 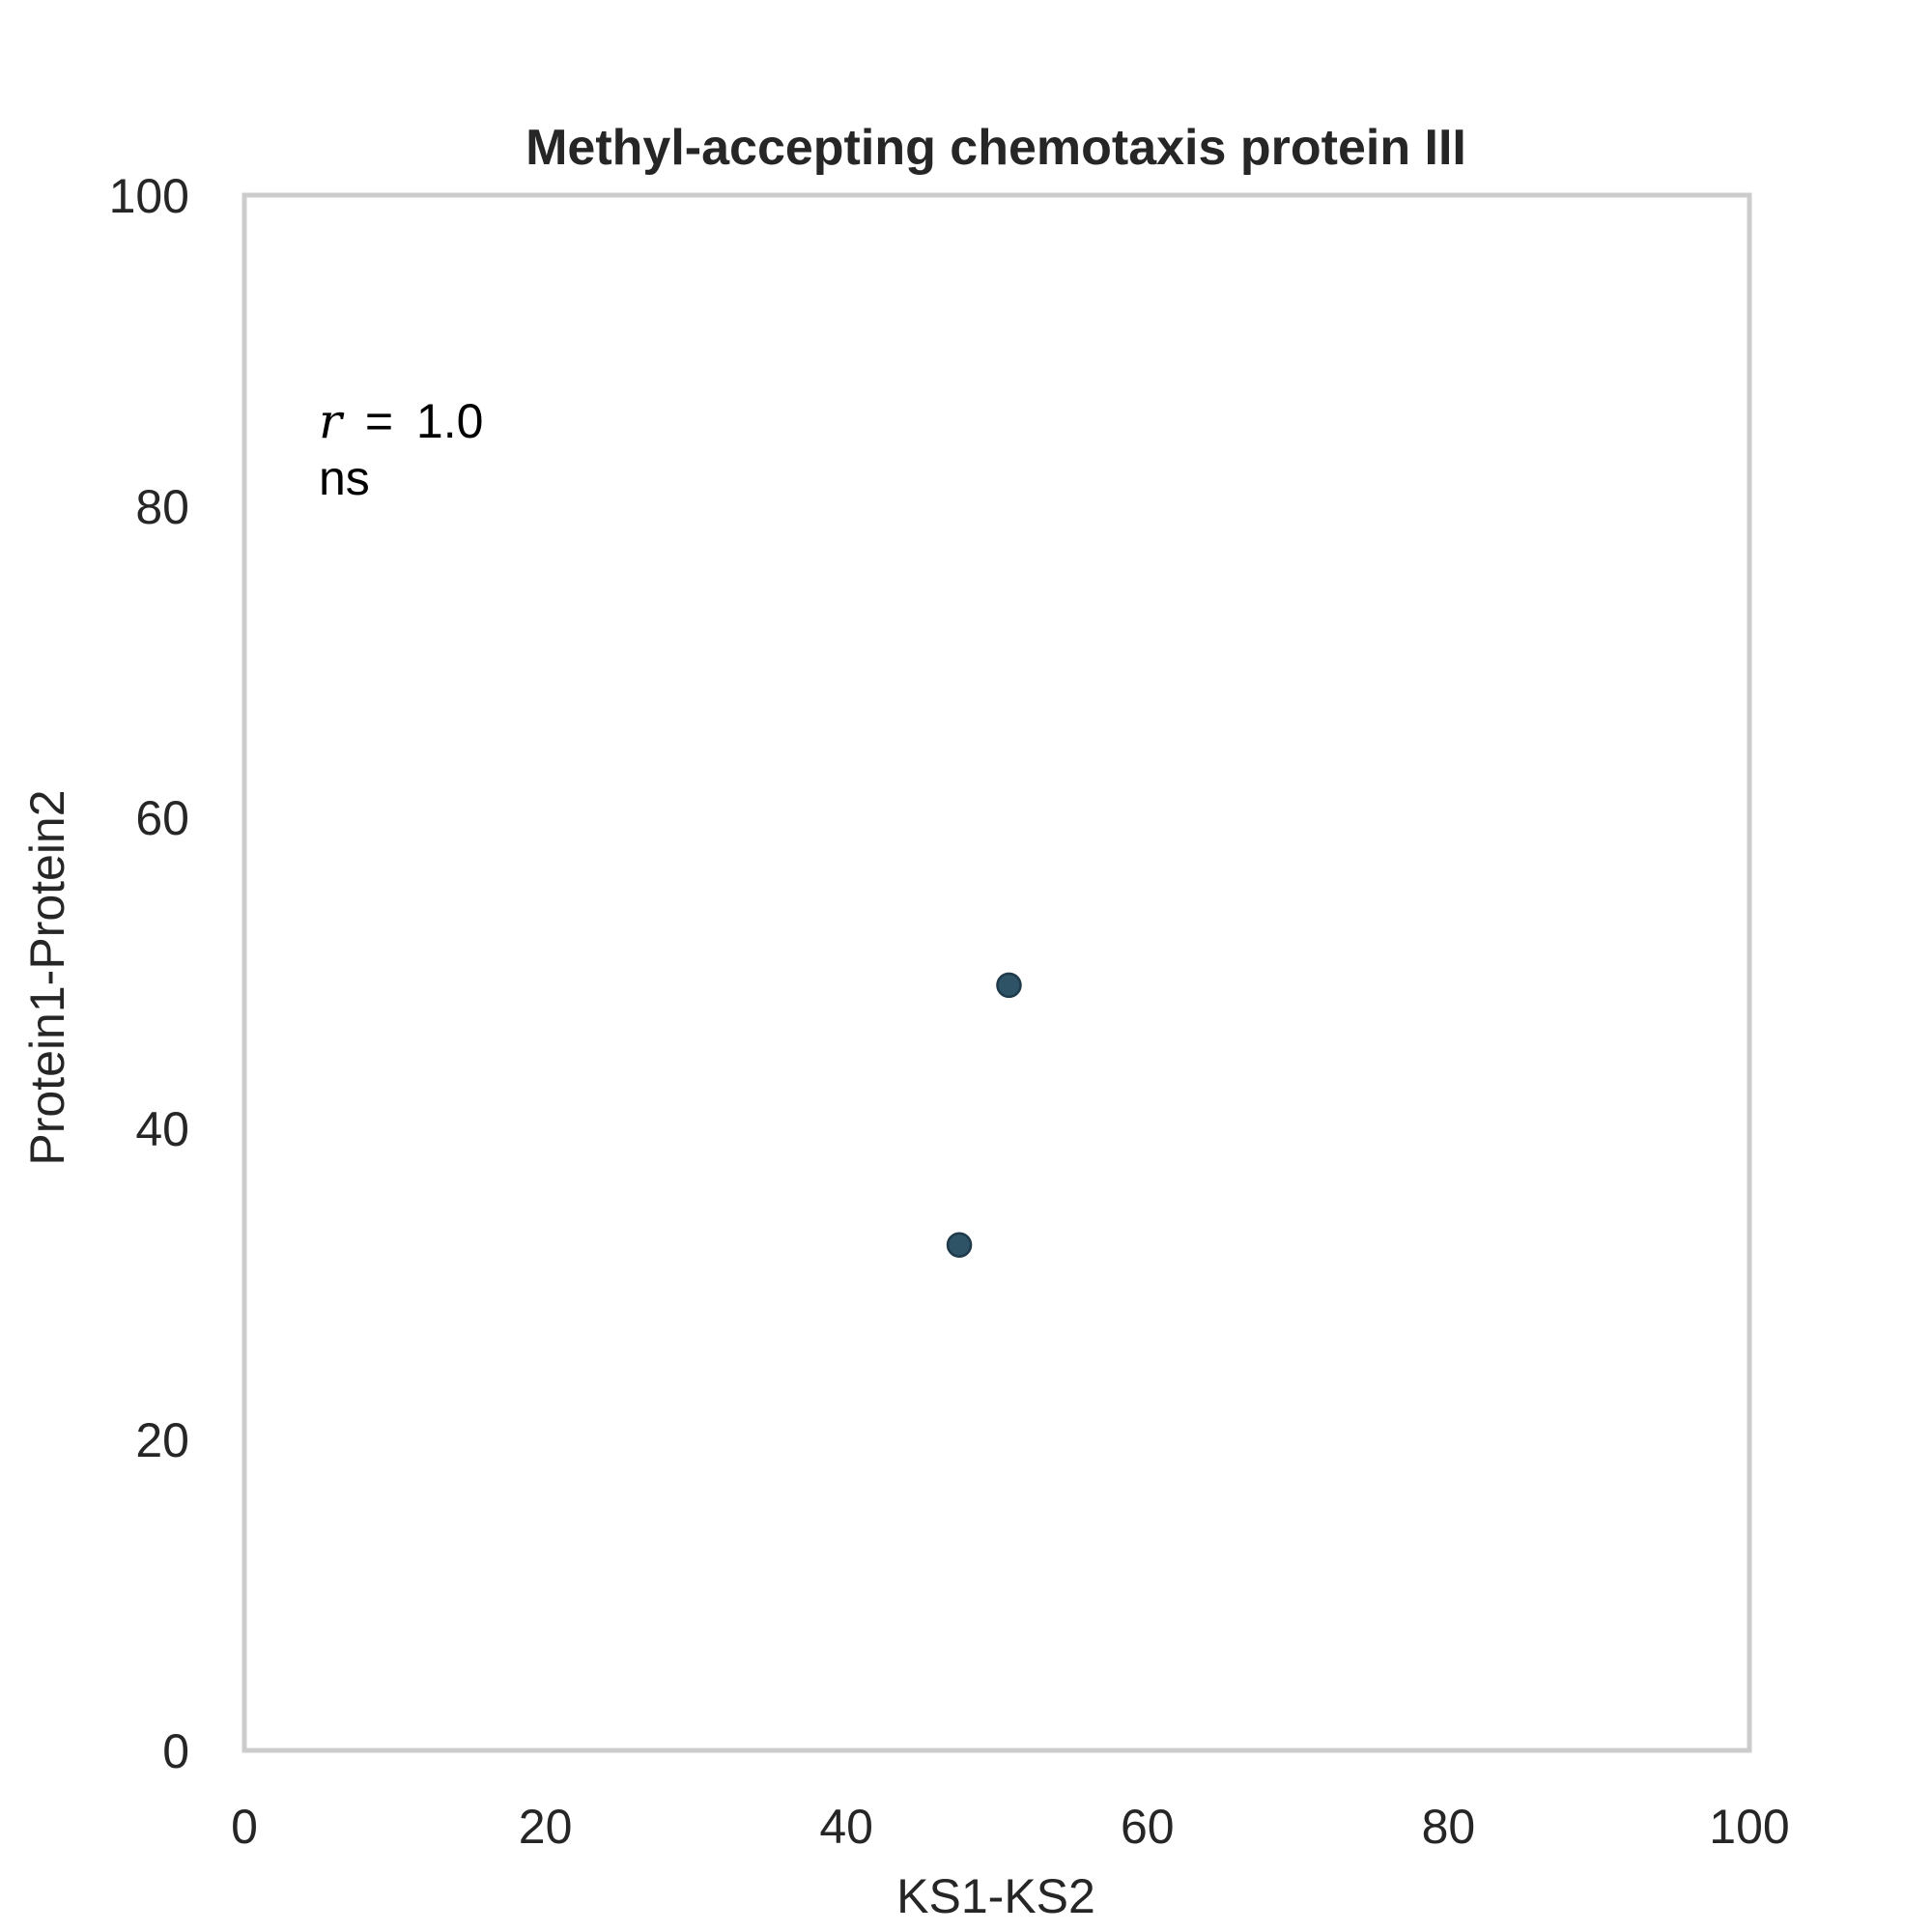 What do you see at coordinates (984, 1115) in the screenshot?
I see `scatter-points` at bounding box center [984, 1115].